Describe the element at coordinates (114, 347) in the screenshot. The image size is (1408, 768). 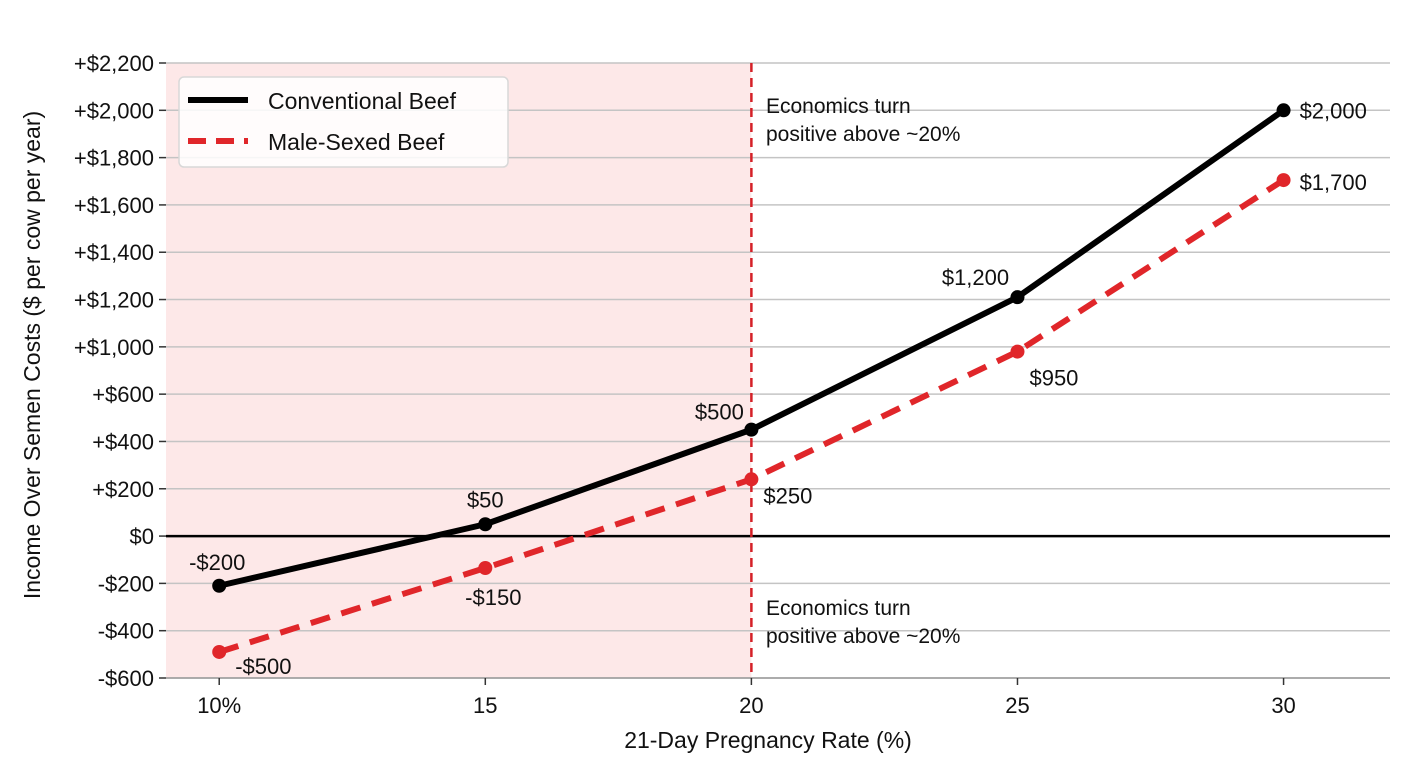
I see `y-tick-label: +$1,000` at that location.